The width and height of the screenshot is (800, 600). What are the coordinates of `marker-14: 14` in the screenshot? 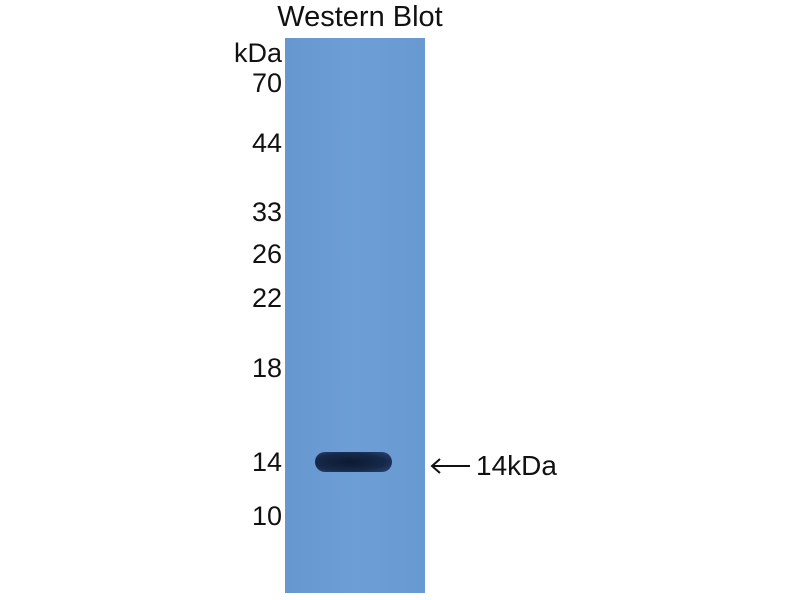 It's located at (266, 462).